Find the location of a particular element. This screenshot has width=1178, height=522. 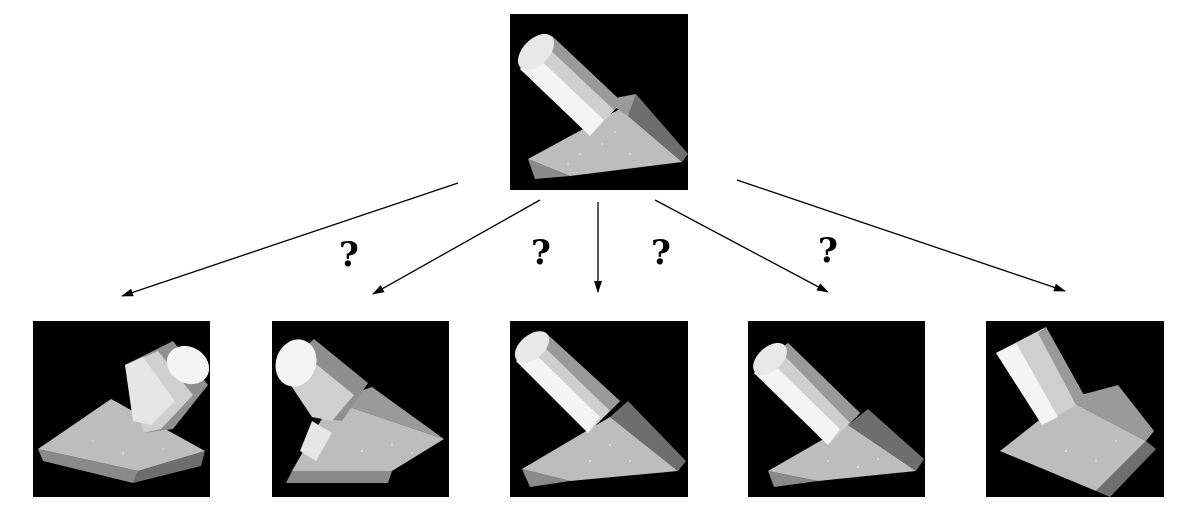

question-mark-1: ? is located at coordinates (349, 255).